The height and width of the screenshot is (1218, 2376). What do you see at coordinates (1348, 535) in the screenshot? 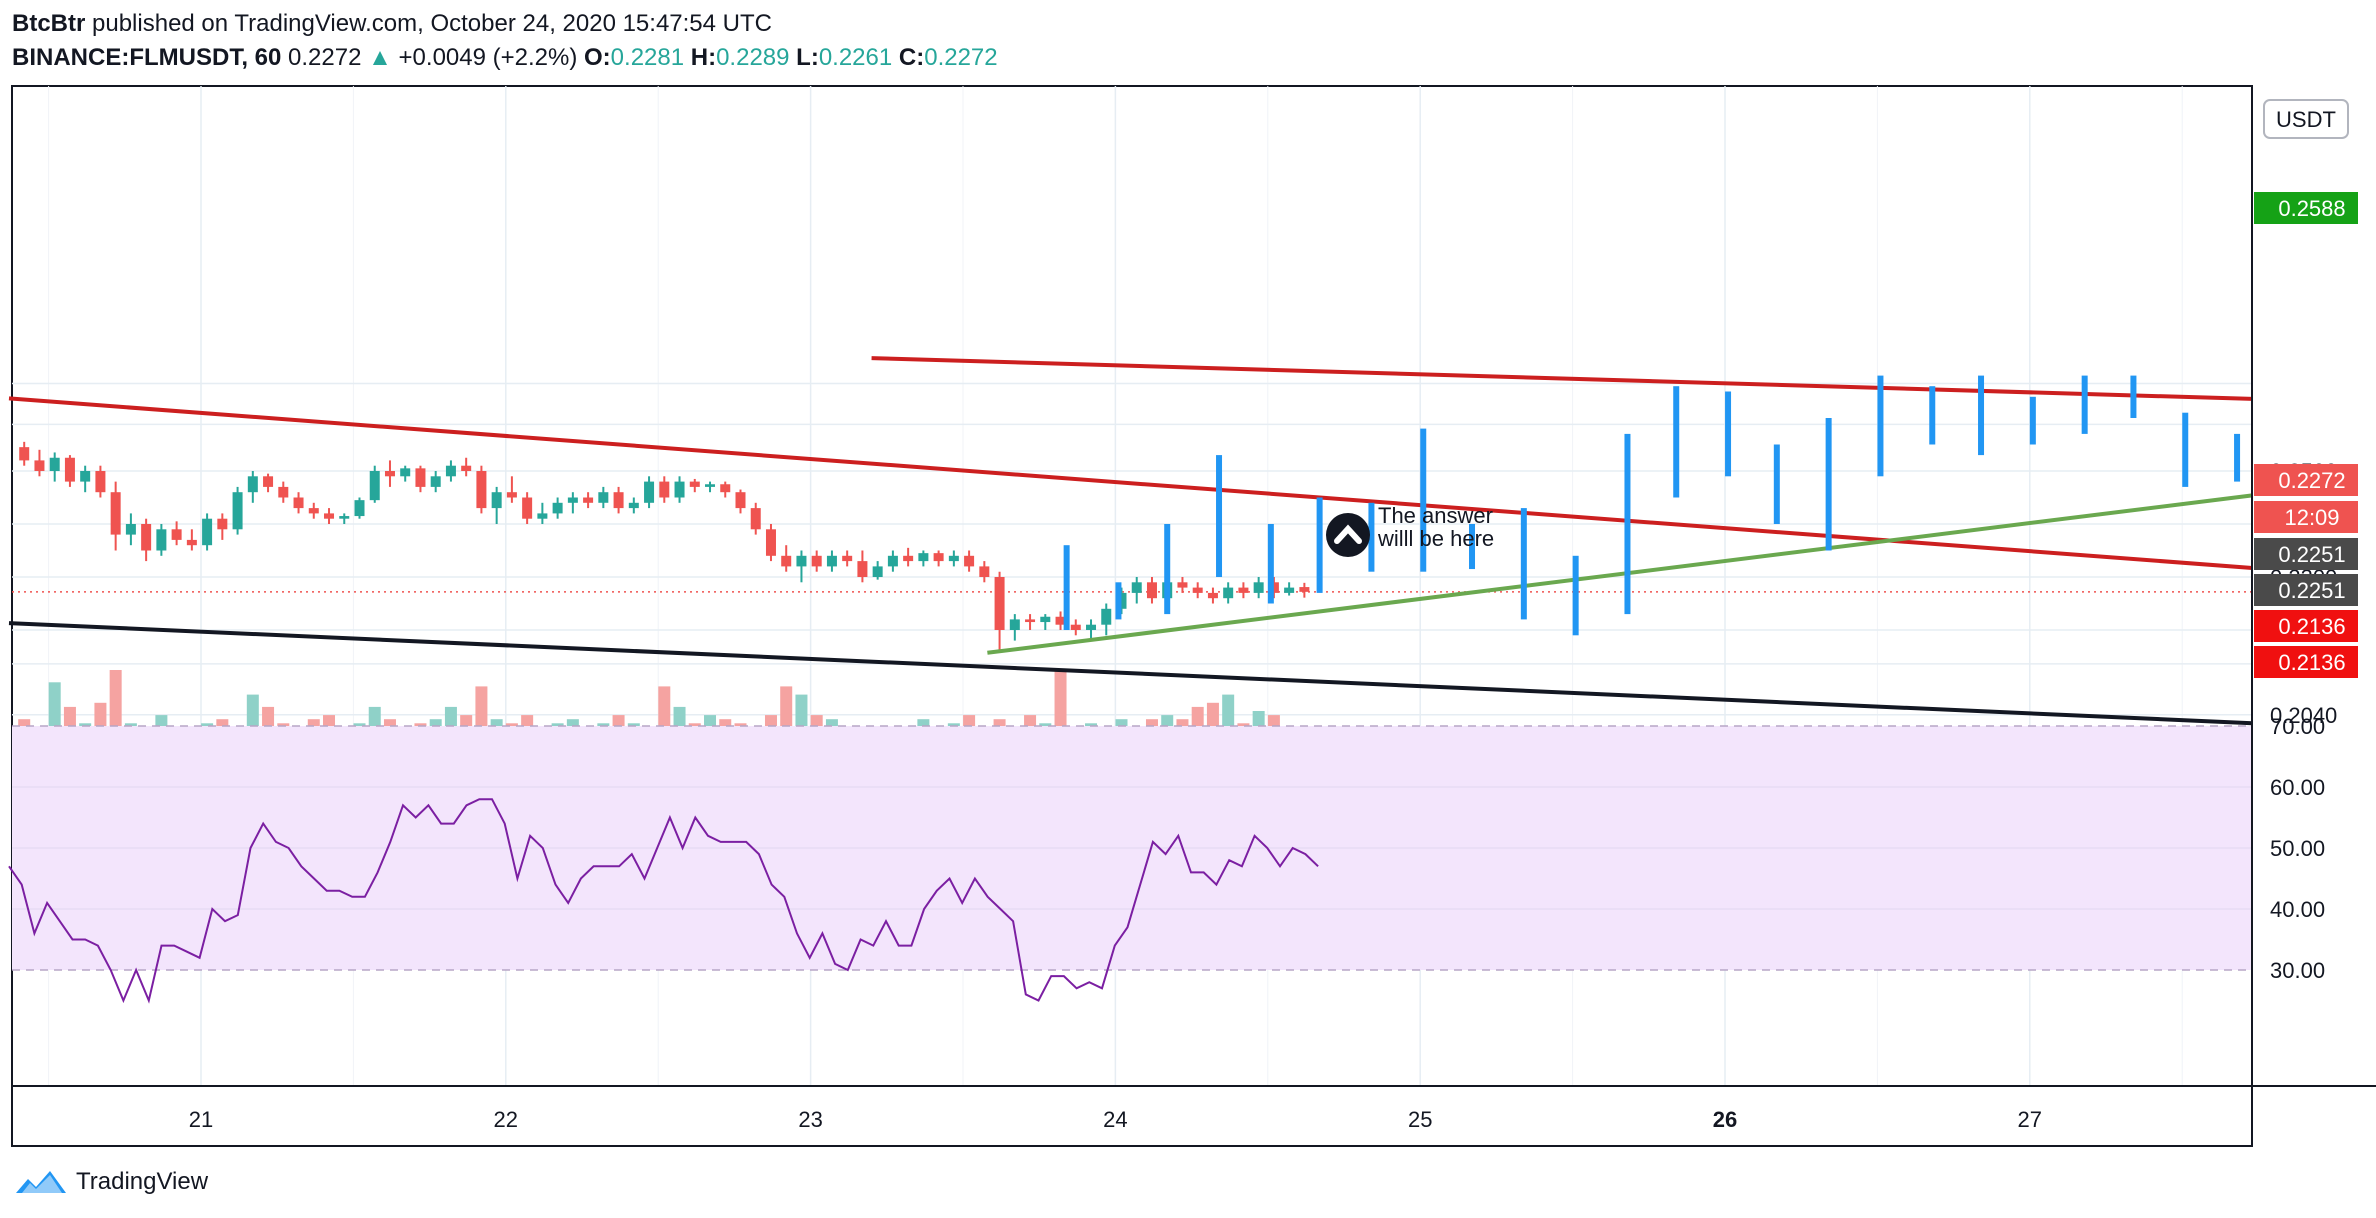
I see `chevron-up-circle-icon` at bounding box center [1348, 535].